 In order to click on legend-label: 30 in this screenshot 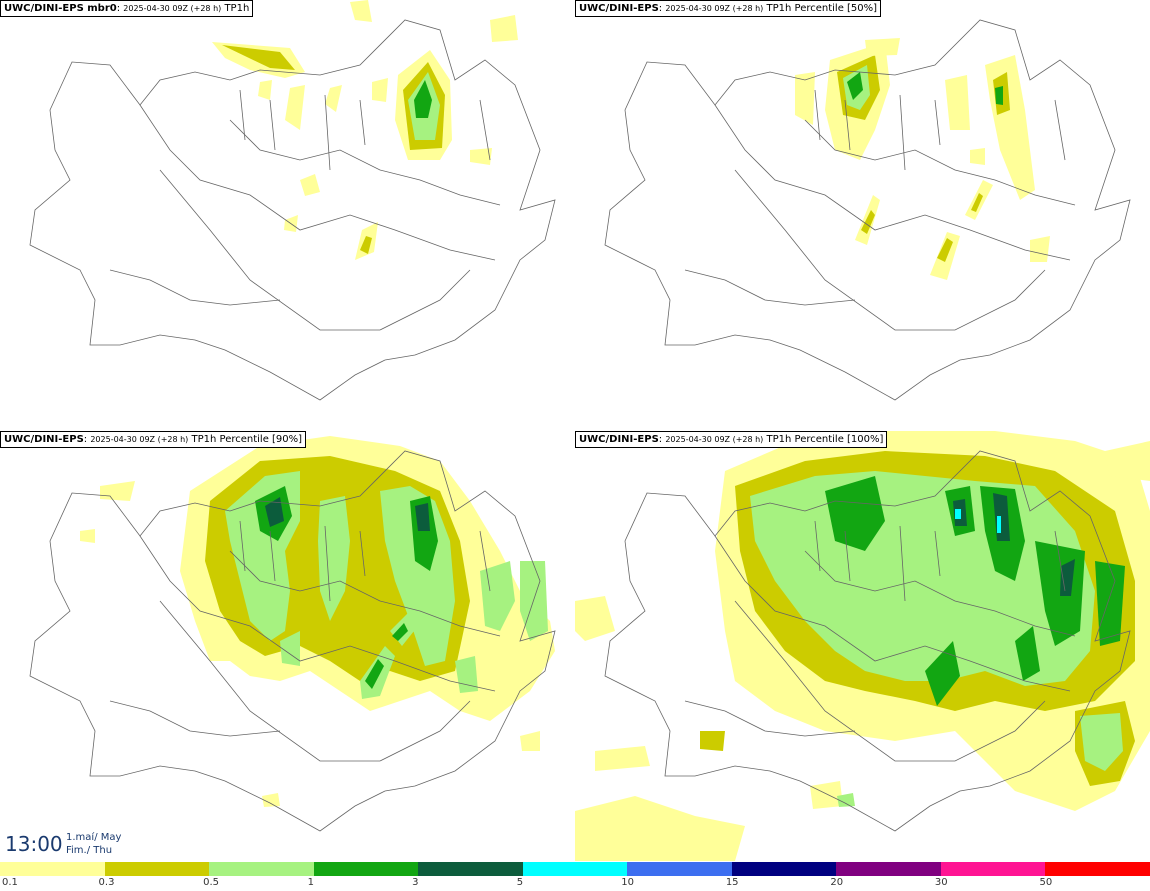, I will do `click(941, 882)`.